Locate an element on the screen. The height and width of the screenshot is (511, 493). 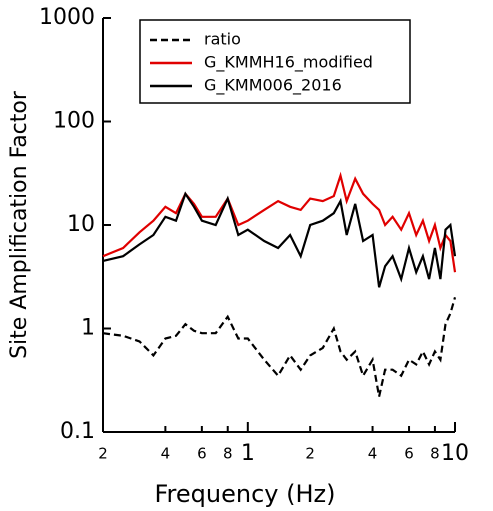
legend is located at coordinates (275, 61).